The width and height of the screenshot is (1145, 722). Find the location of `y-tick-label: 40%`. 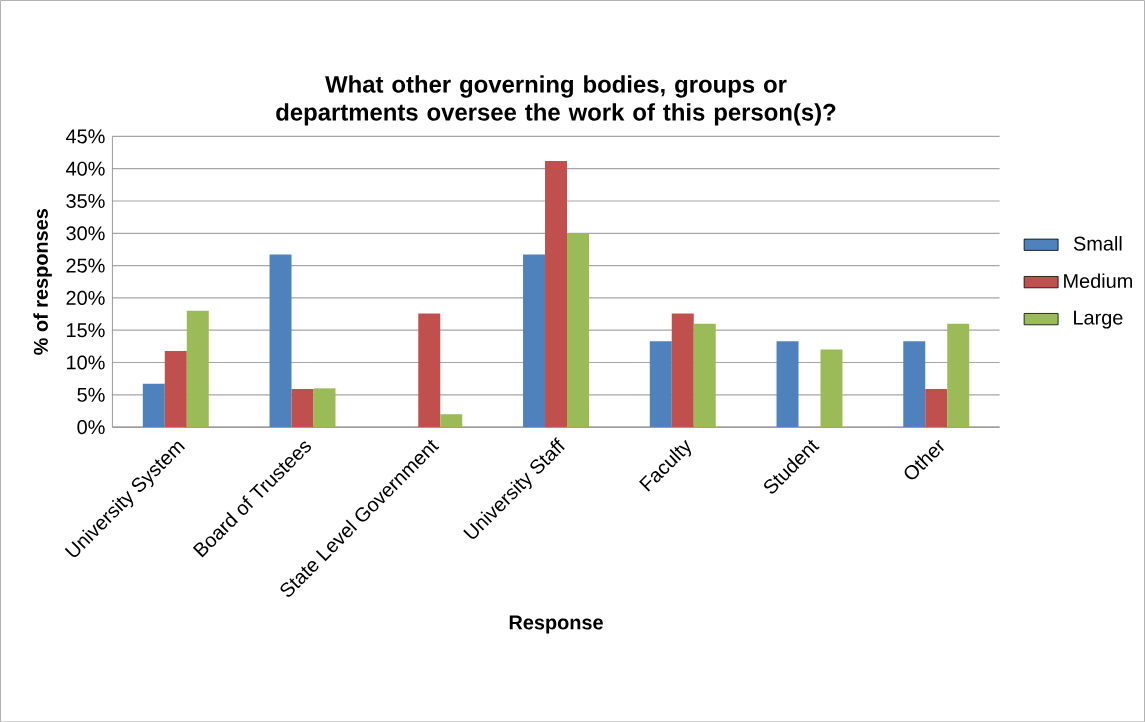

y-tick-label: 40% is located at coordinates (85, 168).